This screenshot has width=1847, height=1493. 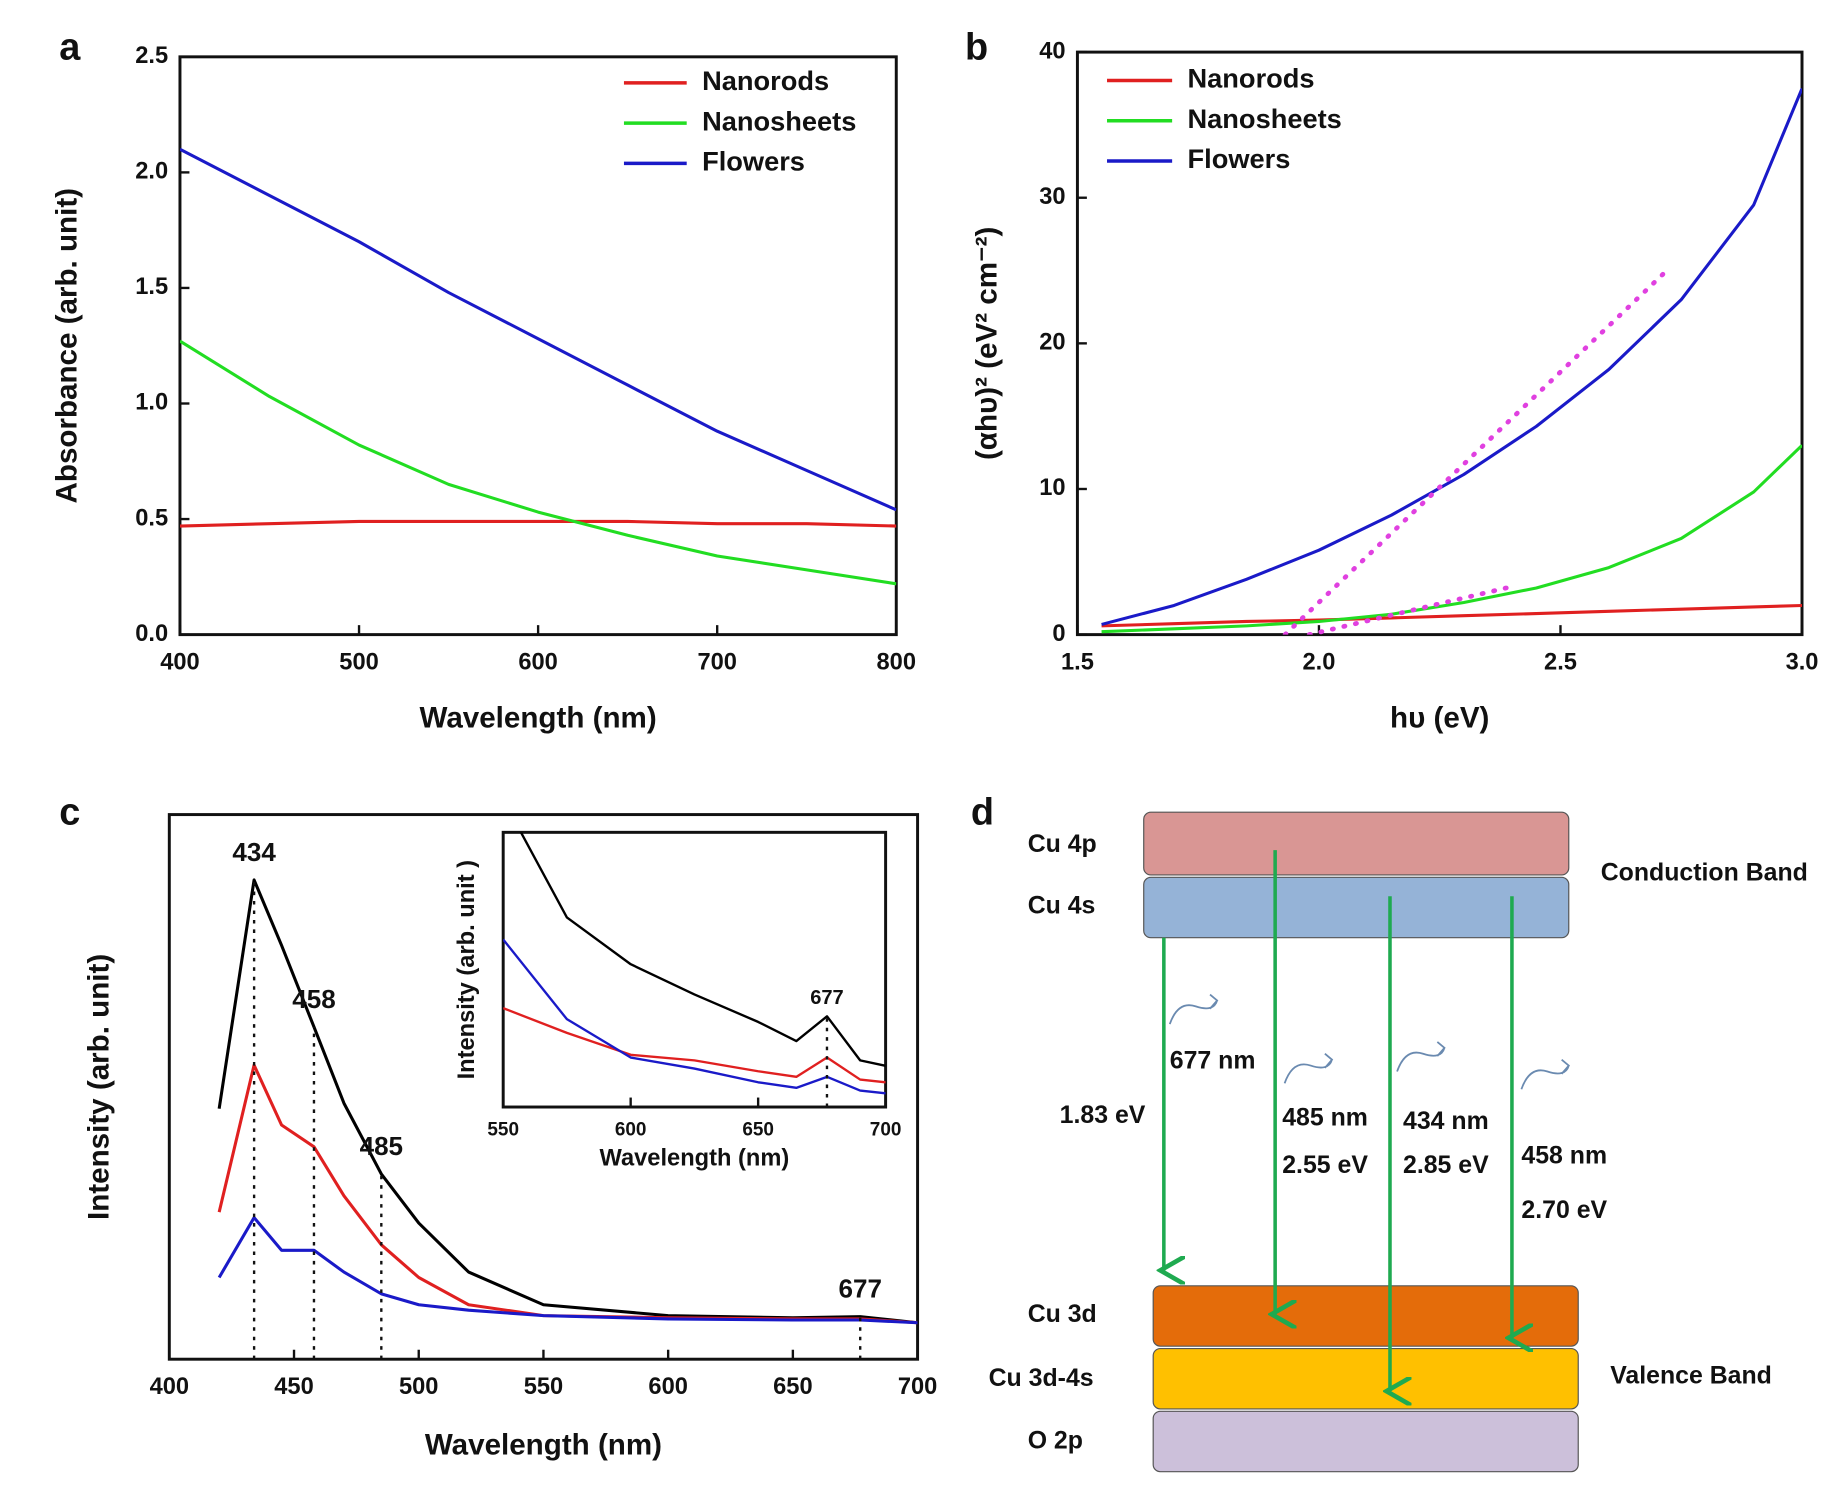 I want to click on transition-energy: 2.55 eV, so click(x=1325, y=1165).